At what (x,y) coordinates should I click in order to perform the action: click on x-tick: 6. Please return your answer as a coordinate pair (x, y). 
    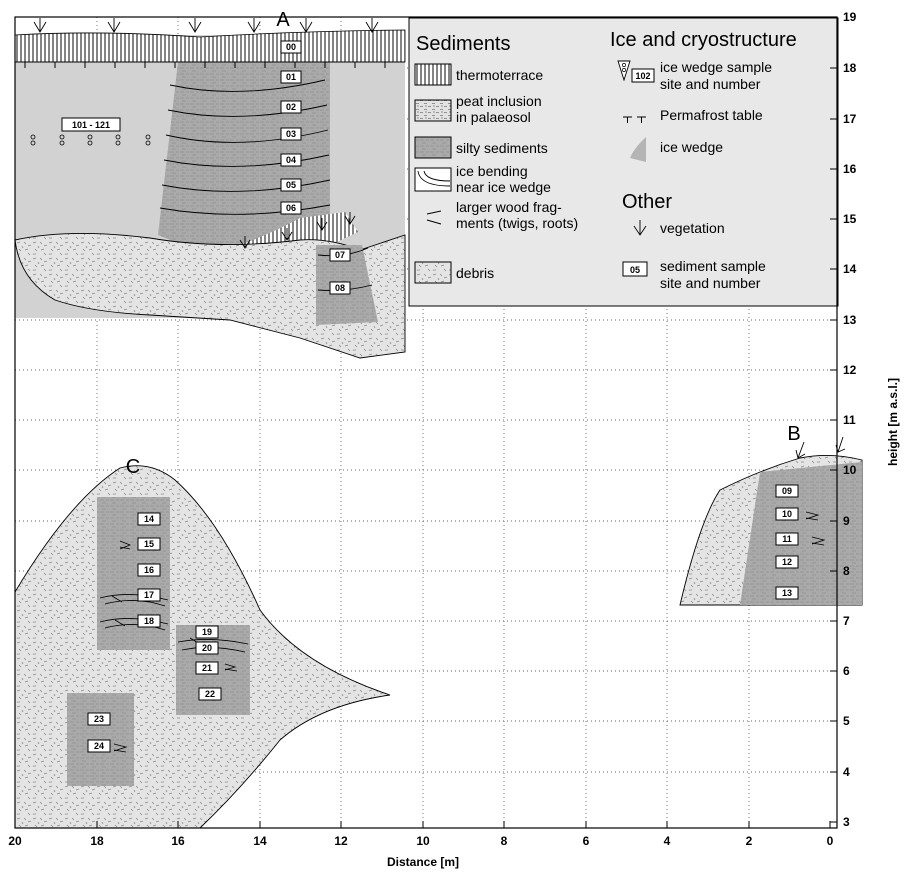
    Looking at the image, I should click on (586, 841).